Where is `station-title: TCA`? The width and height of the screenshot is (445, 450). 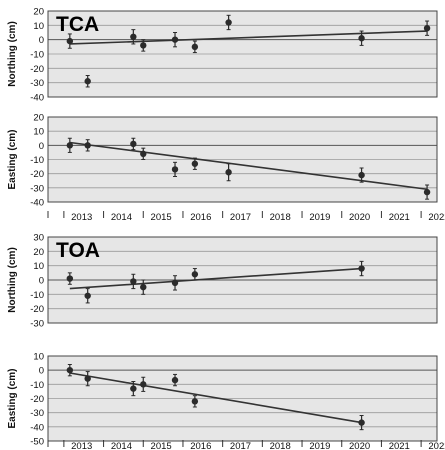 station-title: TCA is located at coordinates (77, 24).